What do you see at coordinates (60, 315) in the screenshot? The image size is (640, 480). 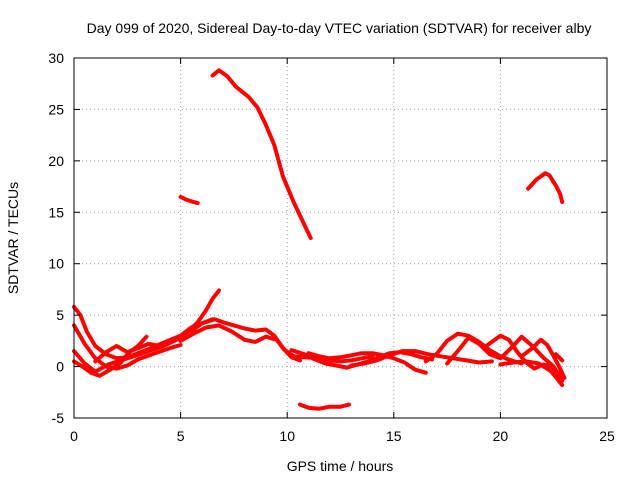 I see `y-tick-label: 5` at bounding box center [60, 315].